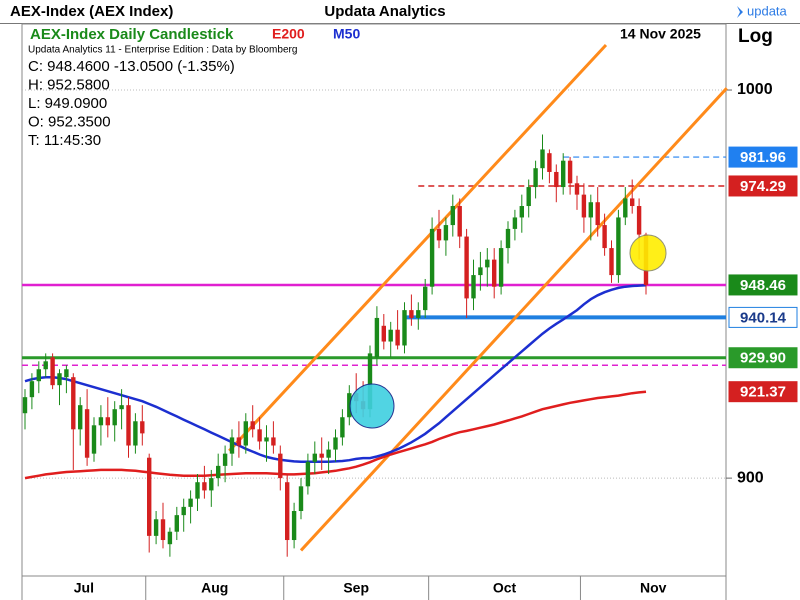 The height and width of the screenshot is (600, 800). I want to click on y-tick-label: 1000, so click(755, 89).